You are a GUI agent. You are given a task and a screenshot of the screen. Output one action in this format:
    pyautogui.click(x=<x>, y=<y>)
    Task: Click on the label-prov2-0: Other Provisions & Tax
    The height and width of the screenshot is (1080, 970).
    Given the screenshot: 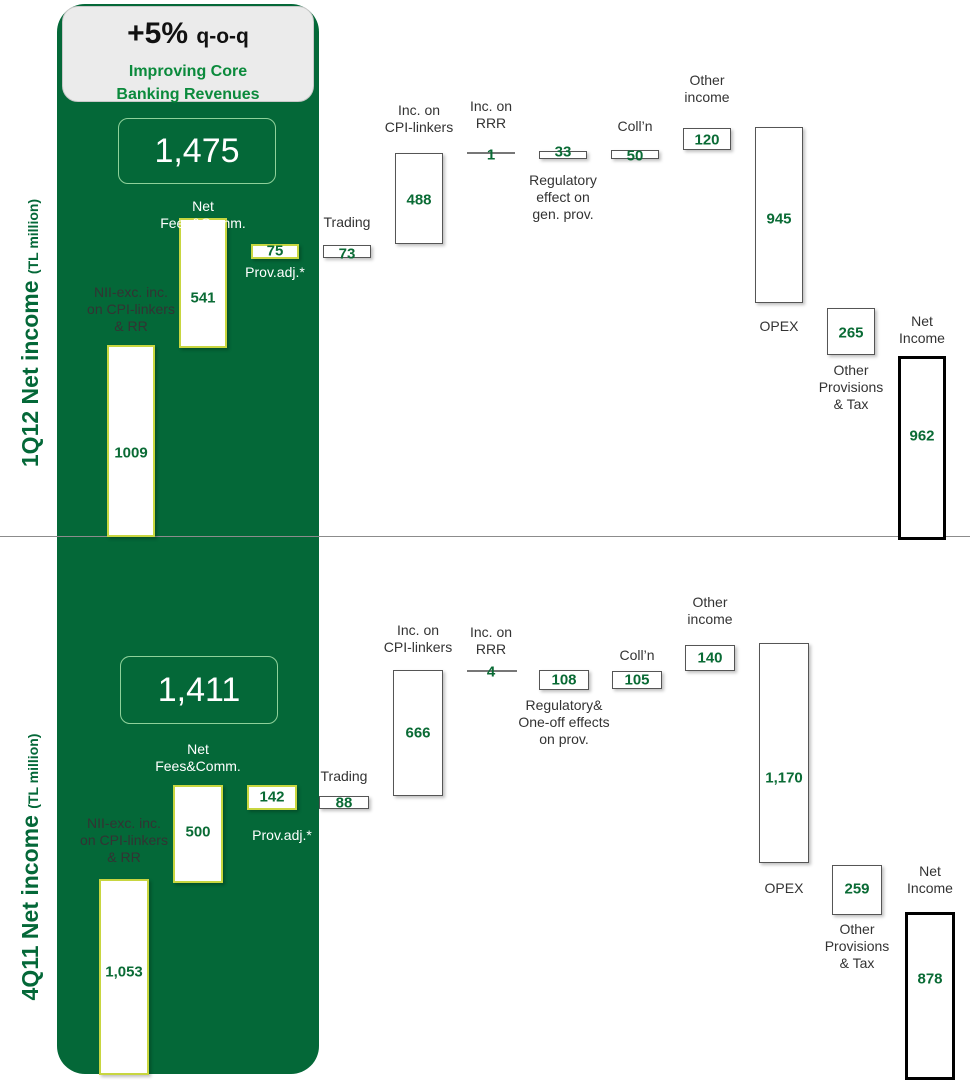 What is the action you would take?
    pyautogui.click(x=851, y=387)
    